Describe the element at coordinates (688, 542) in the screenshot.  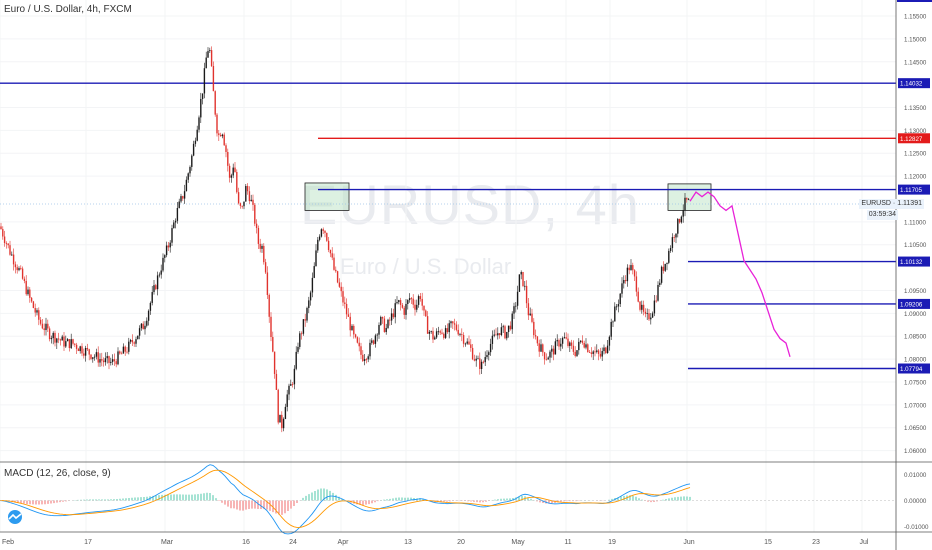
I see `x-tick-label: Jun` at that location.